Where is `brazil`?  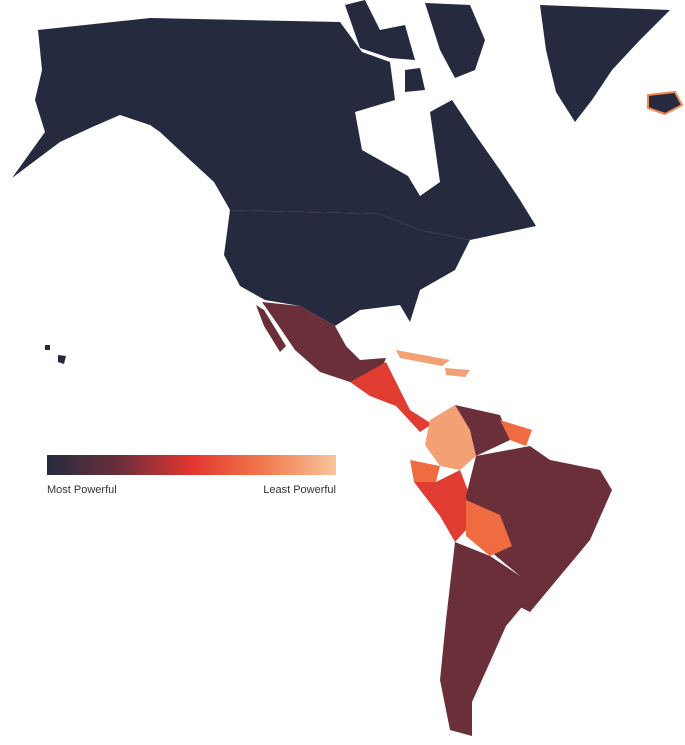 brazil is located at coordinates (539, 529).